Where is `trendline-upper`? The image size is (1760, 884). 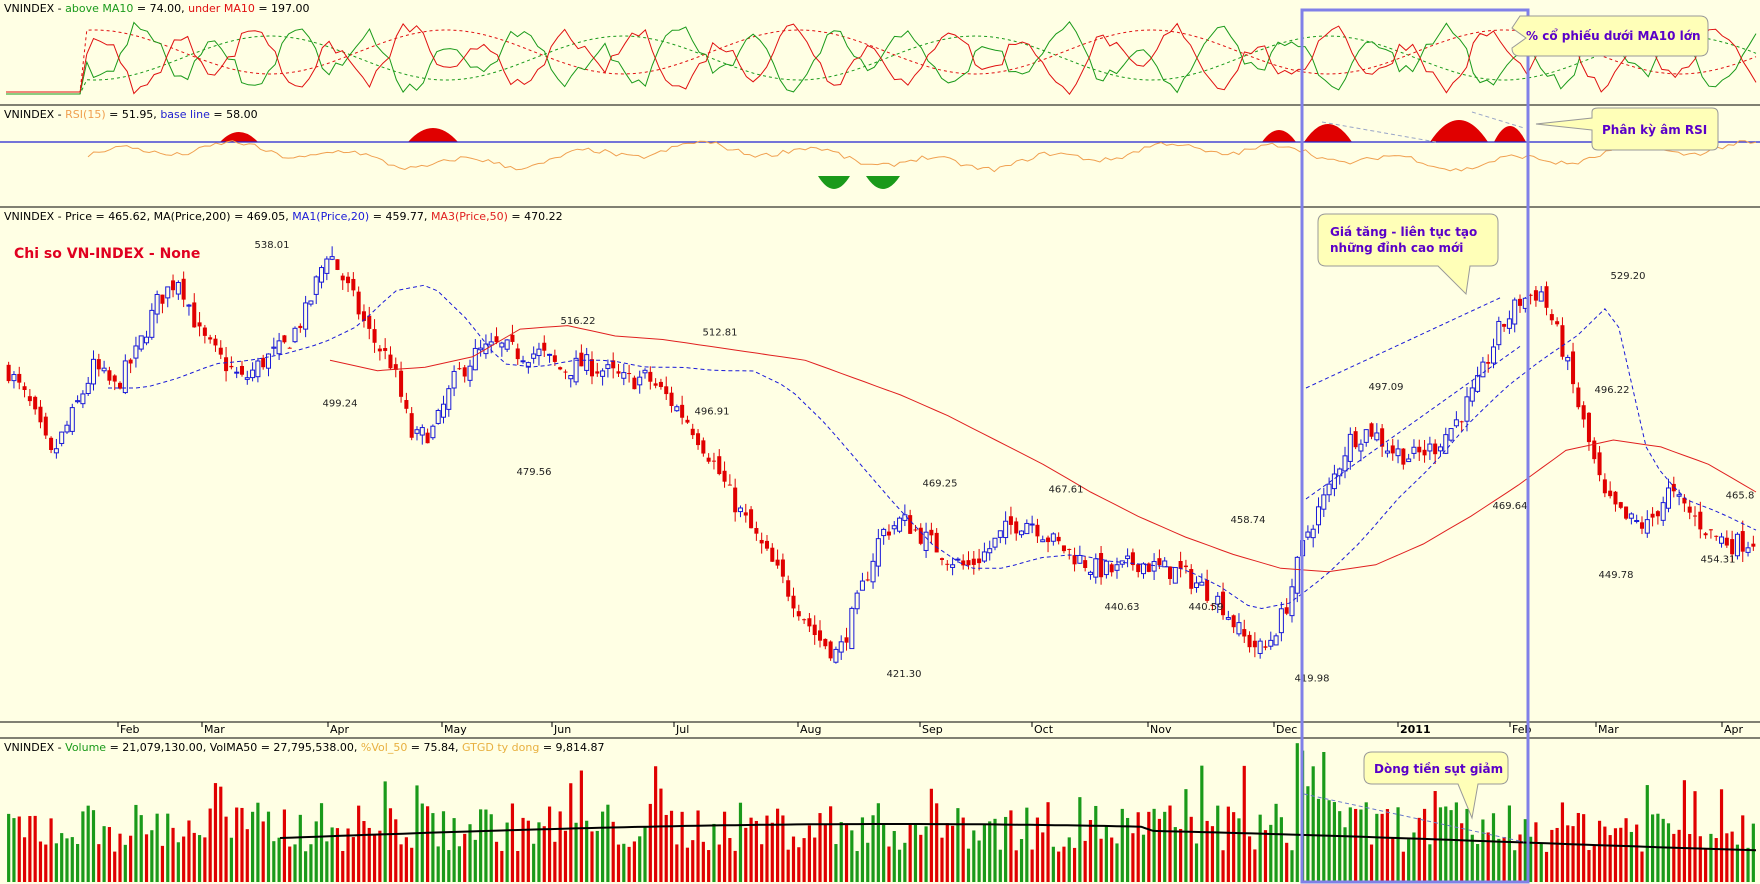
trendline-upper is located at coordinates (1403, 343).